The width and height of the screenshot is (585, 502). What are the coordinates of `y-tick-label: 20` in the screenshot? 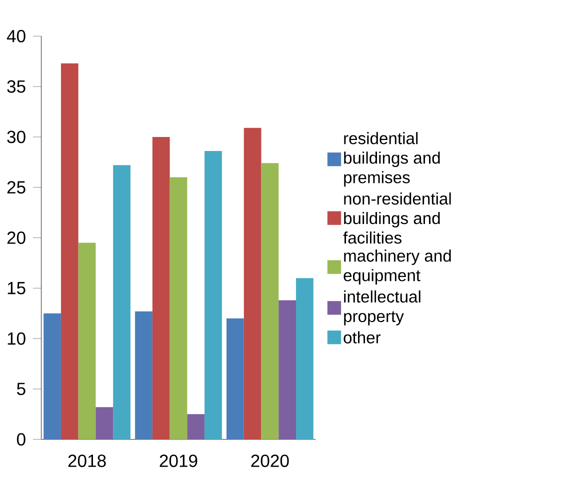 It's located at (16, 238).